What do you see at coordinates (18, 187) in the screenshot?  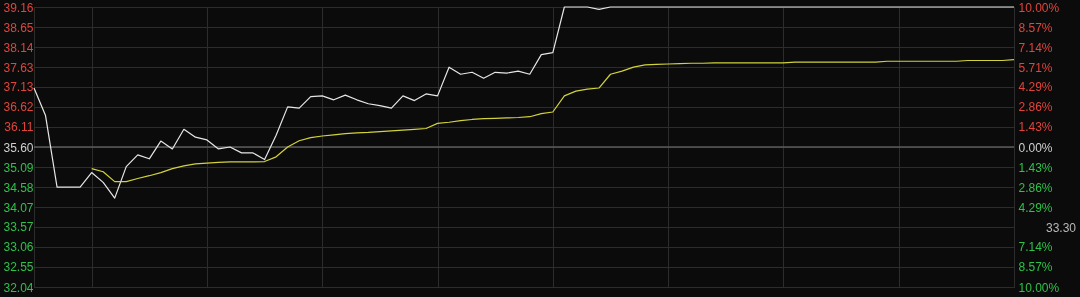 I see `y-tick-label: 34.58` at bounding box center [18, 187].